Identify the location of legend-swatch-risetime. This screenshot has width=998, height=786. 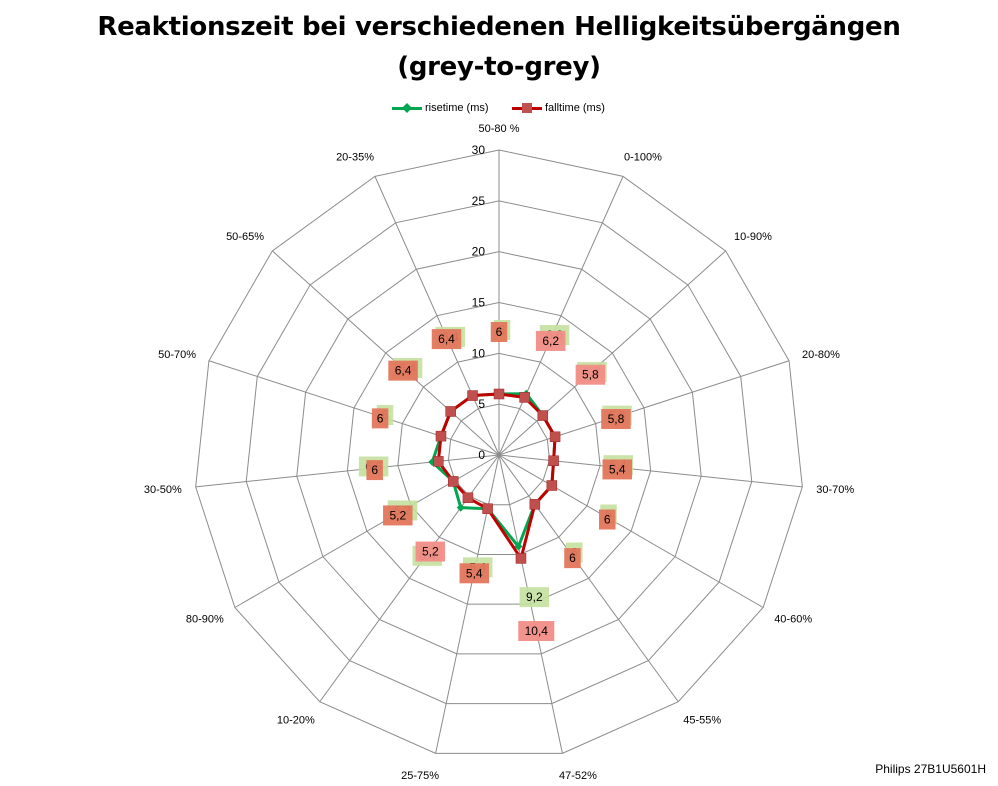
(407, 108).